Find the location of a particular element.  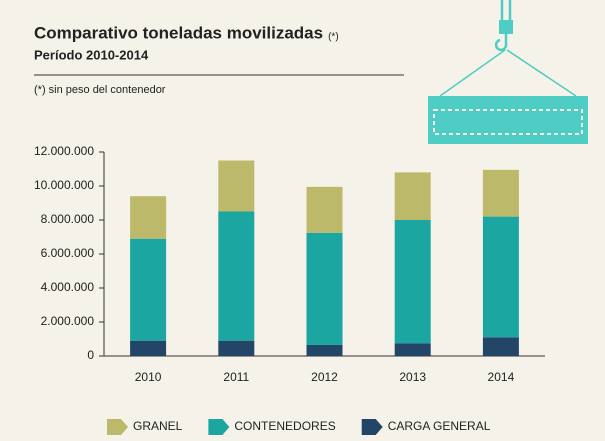

y-tick-label: 2.000.000 is located at coordinates (68, 321).